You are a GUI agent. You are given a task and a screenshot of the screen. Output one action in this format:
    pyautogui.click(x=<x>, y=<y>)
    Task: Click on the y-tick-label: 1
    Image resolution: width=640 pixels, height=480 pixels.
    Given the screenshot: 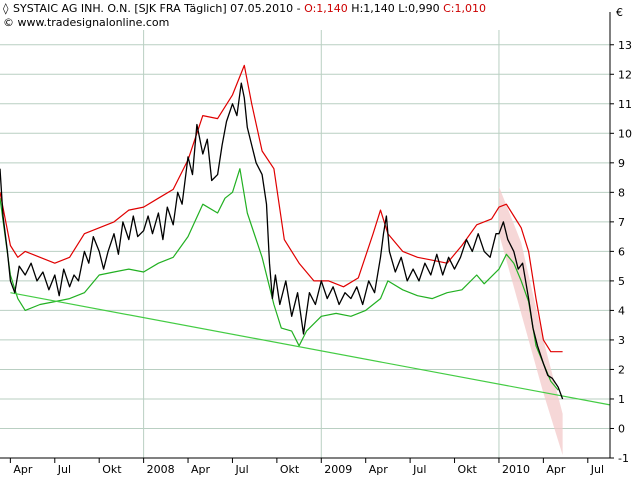 What is the action you would take?
    pyautogui.click(x=621, y=399)
    